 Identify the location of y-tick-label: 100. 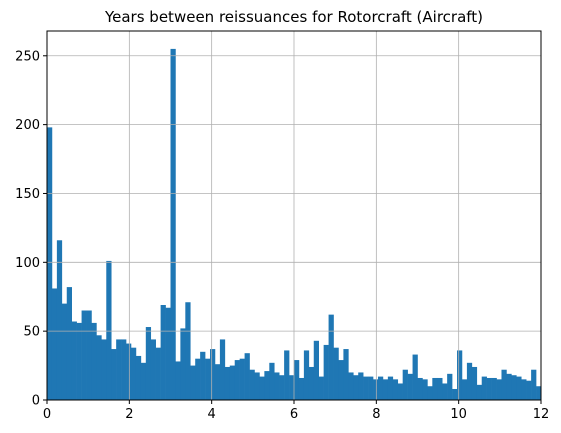
(27, 263).